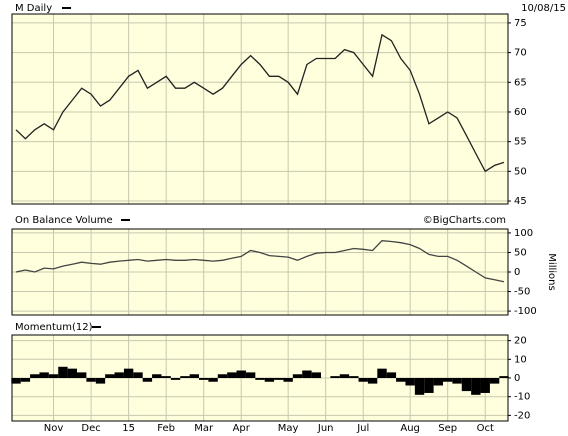 The image size is (568, 436). Describe the element at coordinates (525, 311) in the screenshot. I see `y-tick-label: -100` at that location.